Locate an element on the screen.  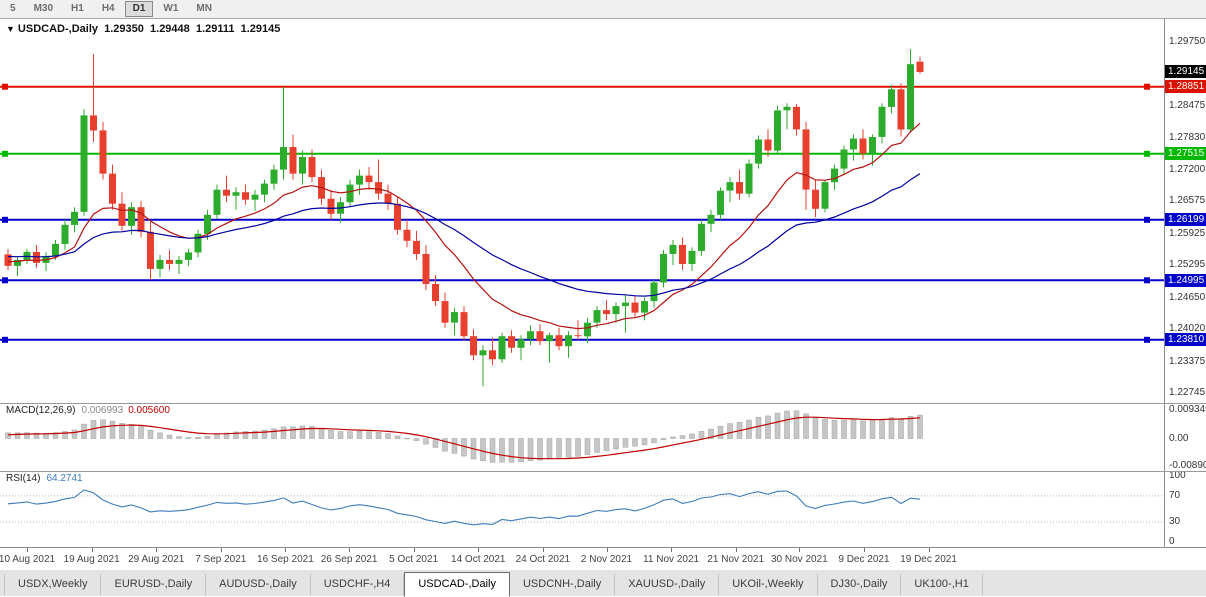
chart-tab-uk100-h1: UK100-,H1 is located at coordinates (942, 585).